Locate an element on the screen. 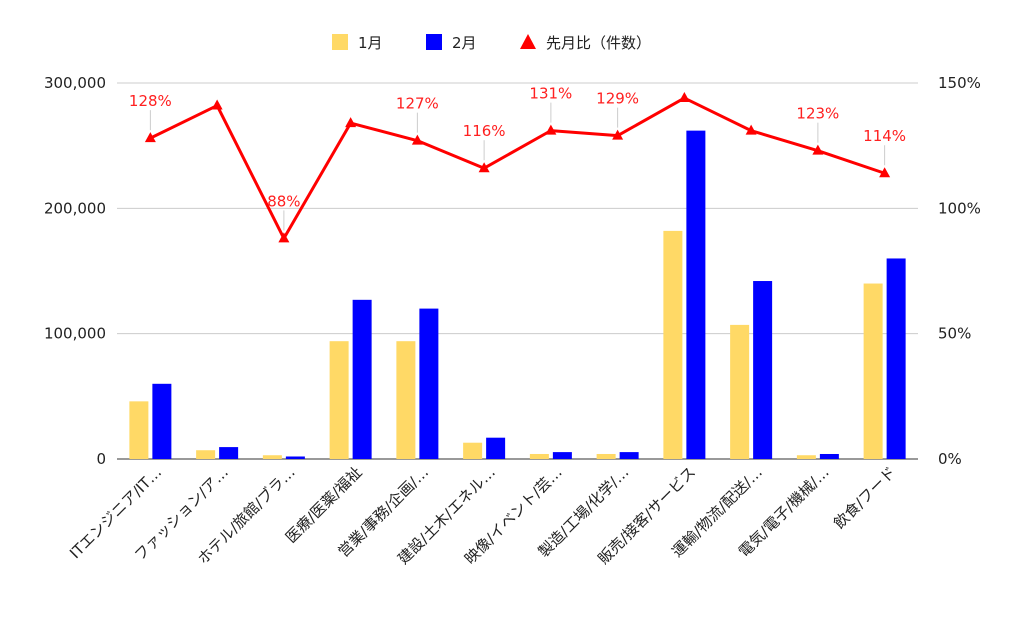  data-label: 127% is located at coordinates (417, 104).